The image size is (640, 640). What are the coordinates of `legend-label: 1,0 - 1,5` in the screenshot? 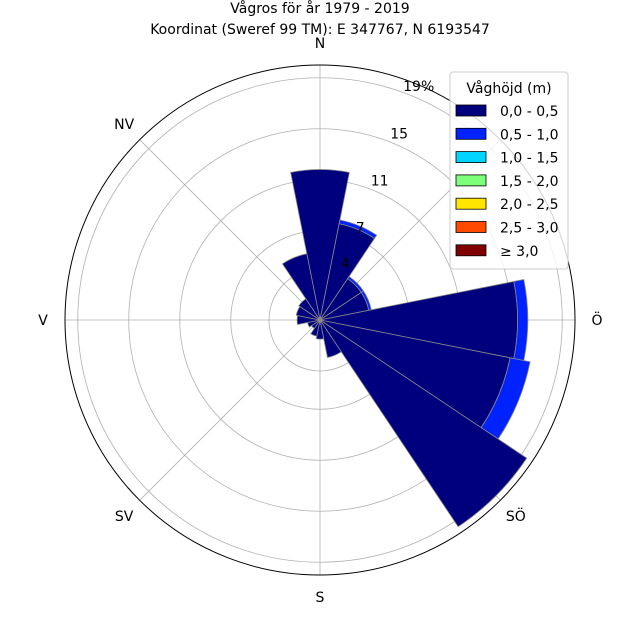 It's located at (529, 159).